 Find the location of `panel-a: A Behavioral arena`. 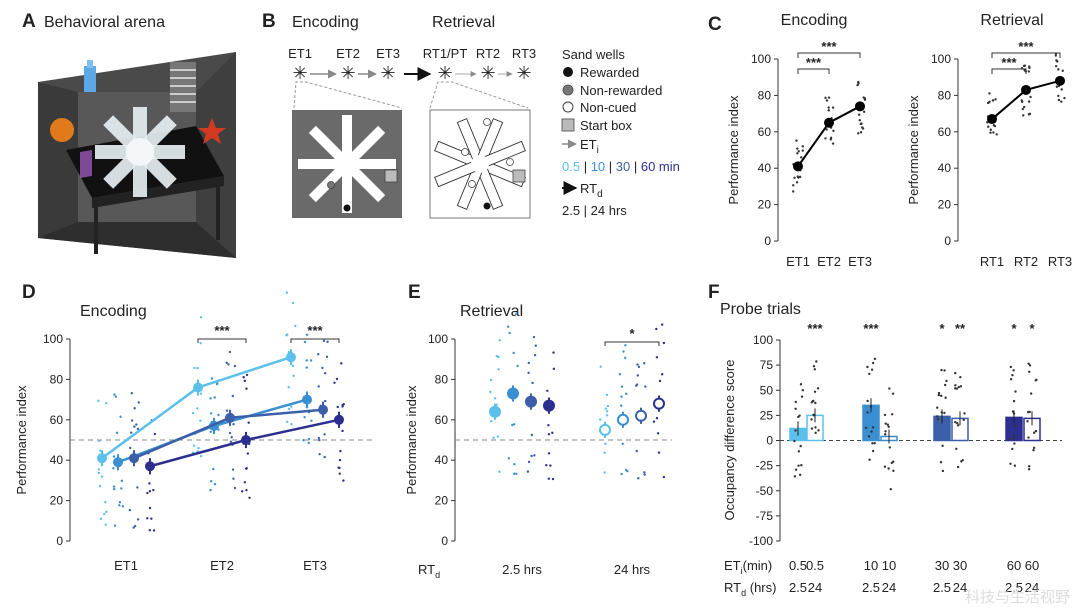

panel-a: A Behavioral arena is located at coordinates (129, 134).